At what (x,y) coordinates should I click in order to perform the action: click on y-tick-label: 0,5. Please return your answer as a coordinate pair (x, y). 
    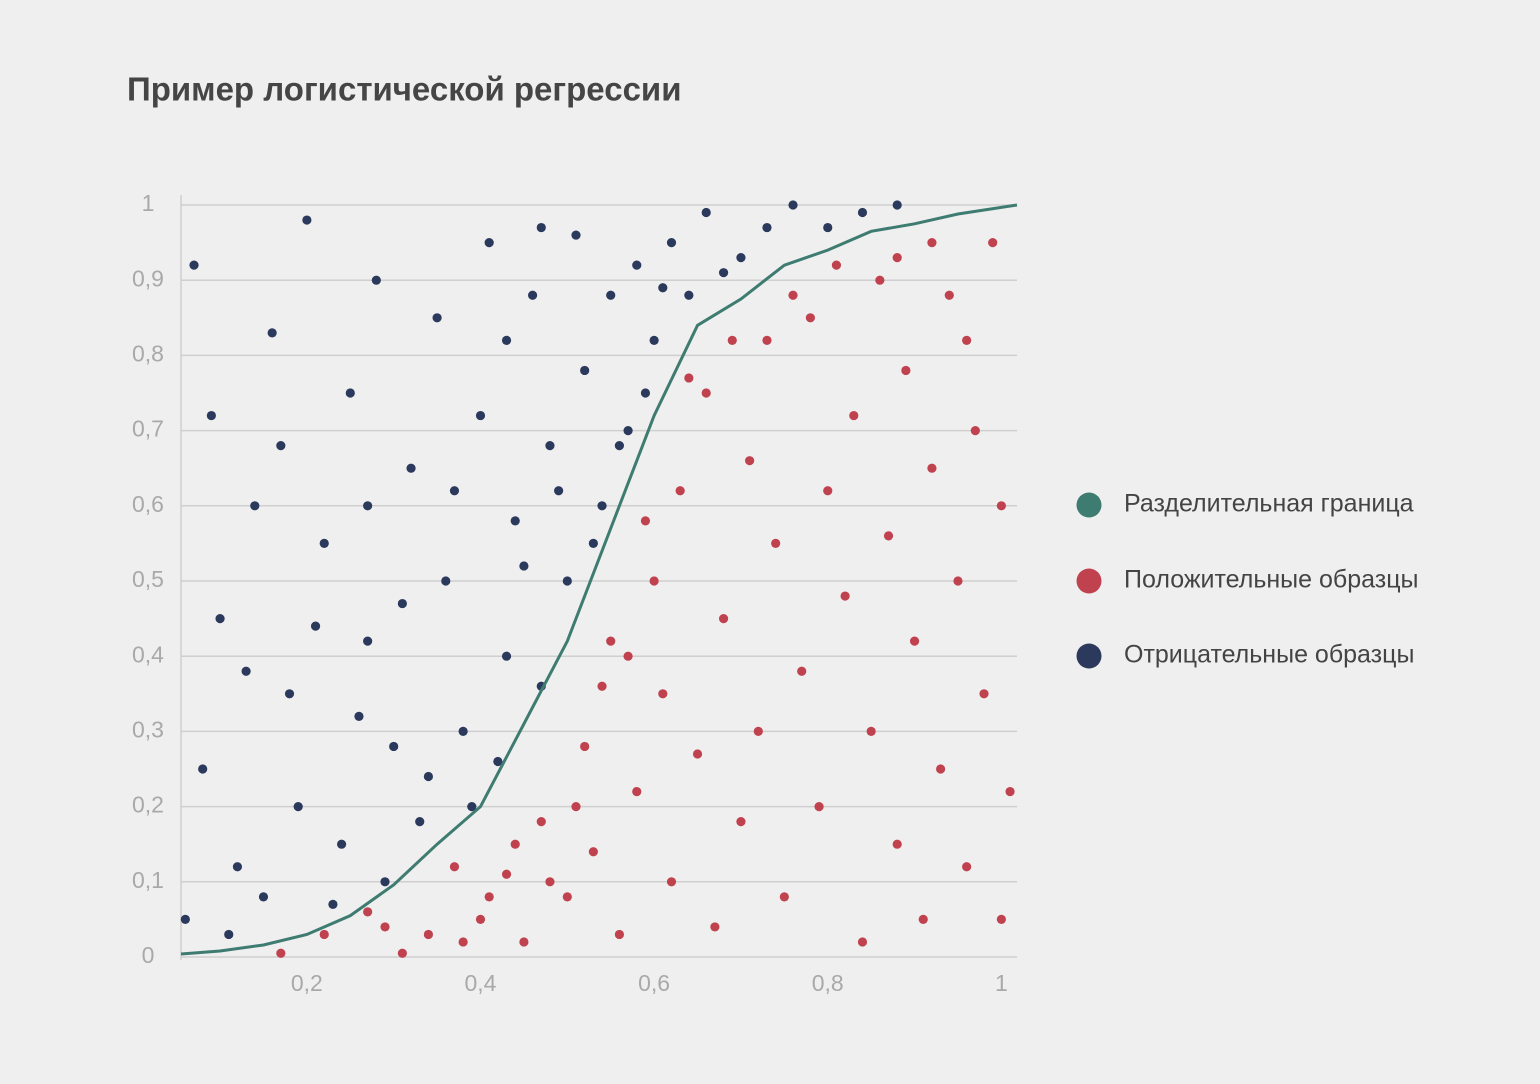
    Looking at the image, I should click on (148, 579).